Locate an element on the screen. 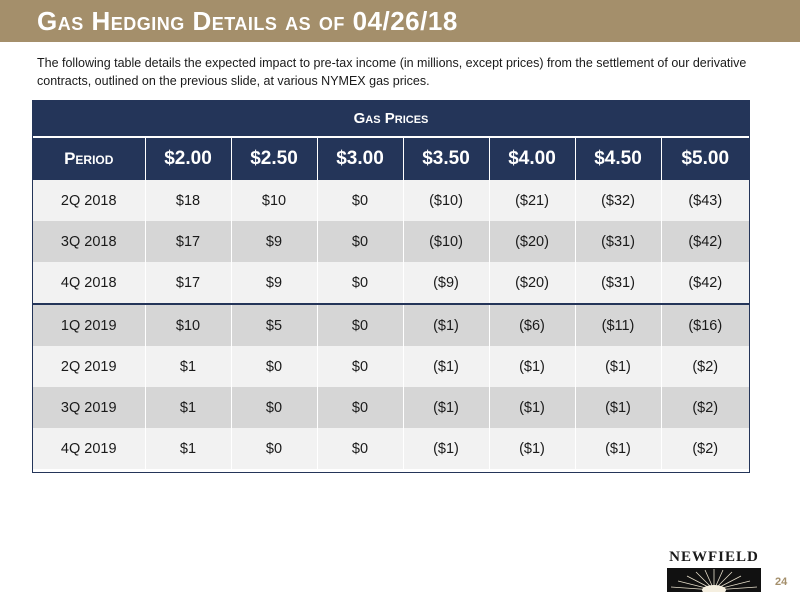 The height and width of the screenshot is (600, 800). value-cell: ($43) is located at coordinates (704, 200).